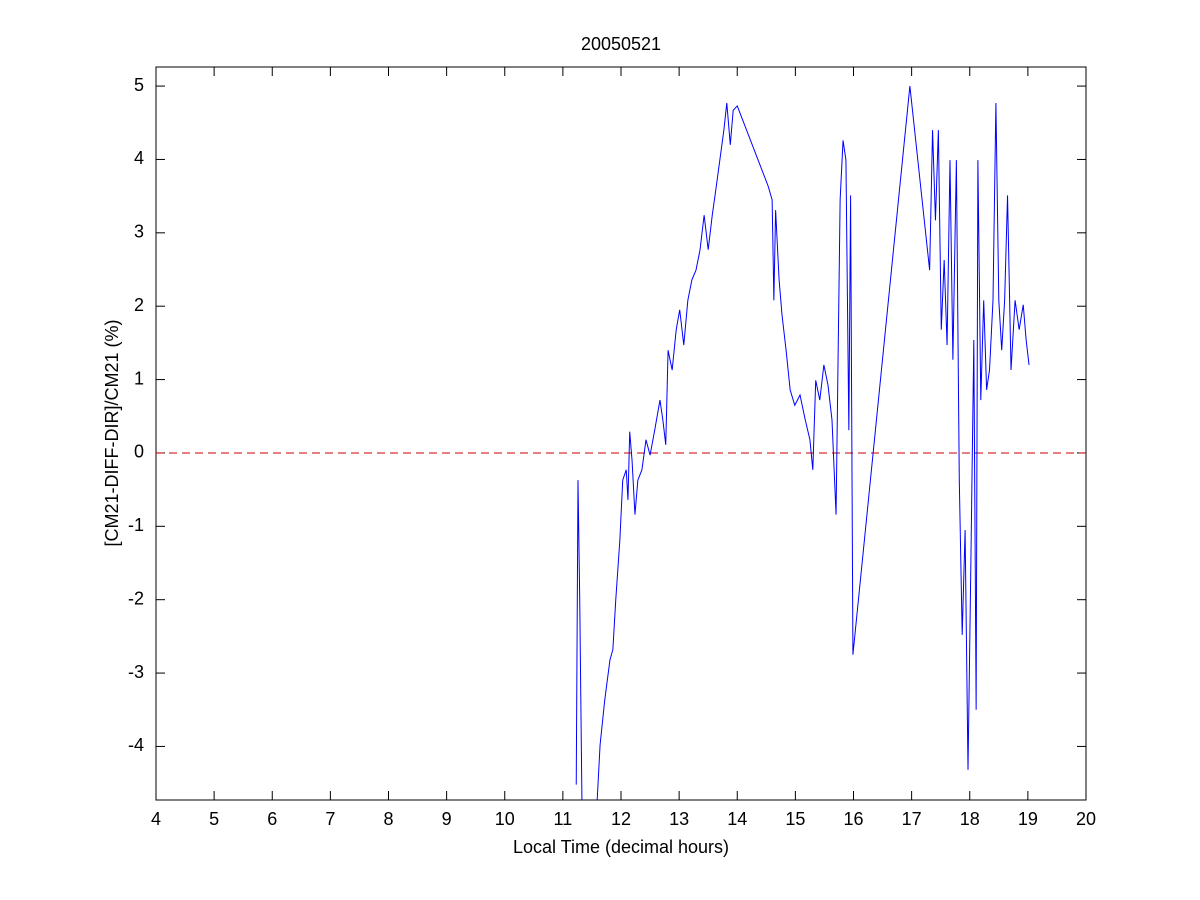 The image size is (1200, 900). What do you see at coordinates (139, 232) in the screenshot?
I see `y-tick-label: 3` at bounding box center [139, 232].